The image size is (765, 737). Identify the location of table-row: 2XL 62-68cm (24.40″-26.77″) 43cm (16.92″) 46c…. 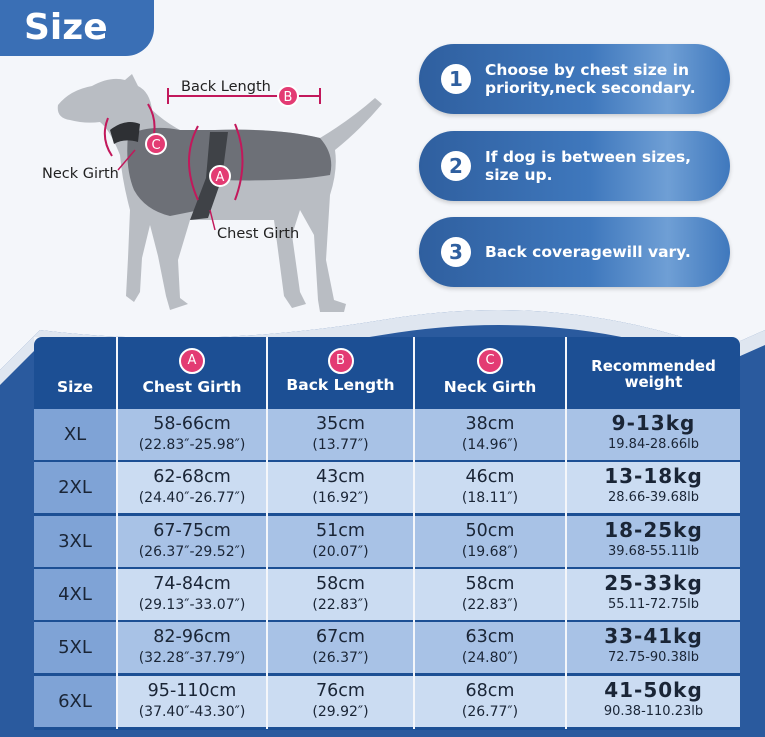
(387, 488).